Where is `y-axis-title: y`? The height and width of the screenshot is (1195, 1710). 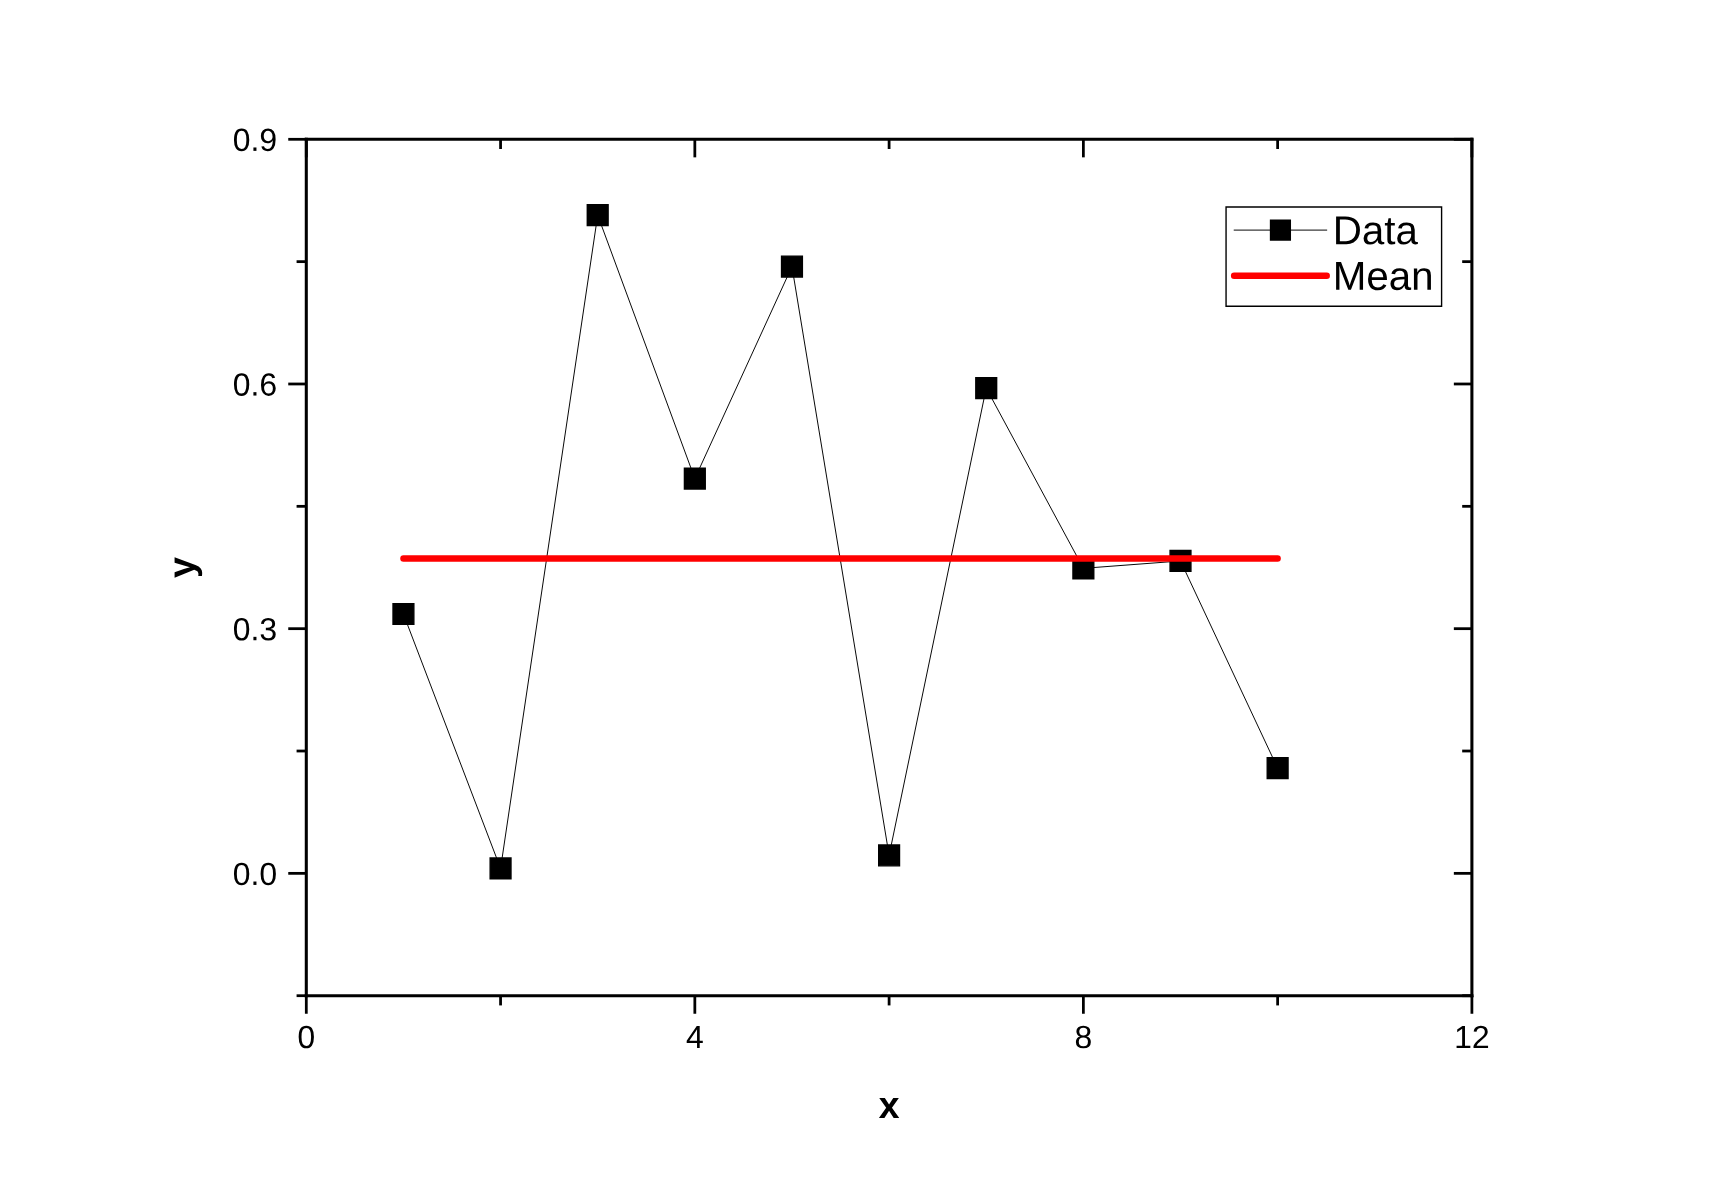 y-axis-title: y is located at coordinates (188, 567).